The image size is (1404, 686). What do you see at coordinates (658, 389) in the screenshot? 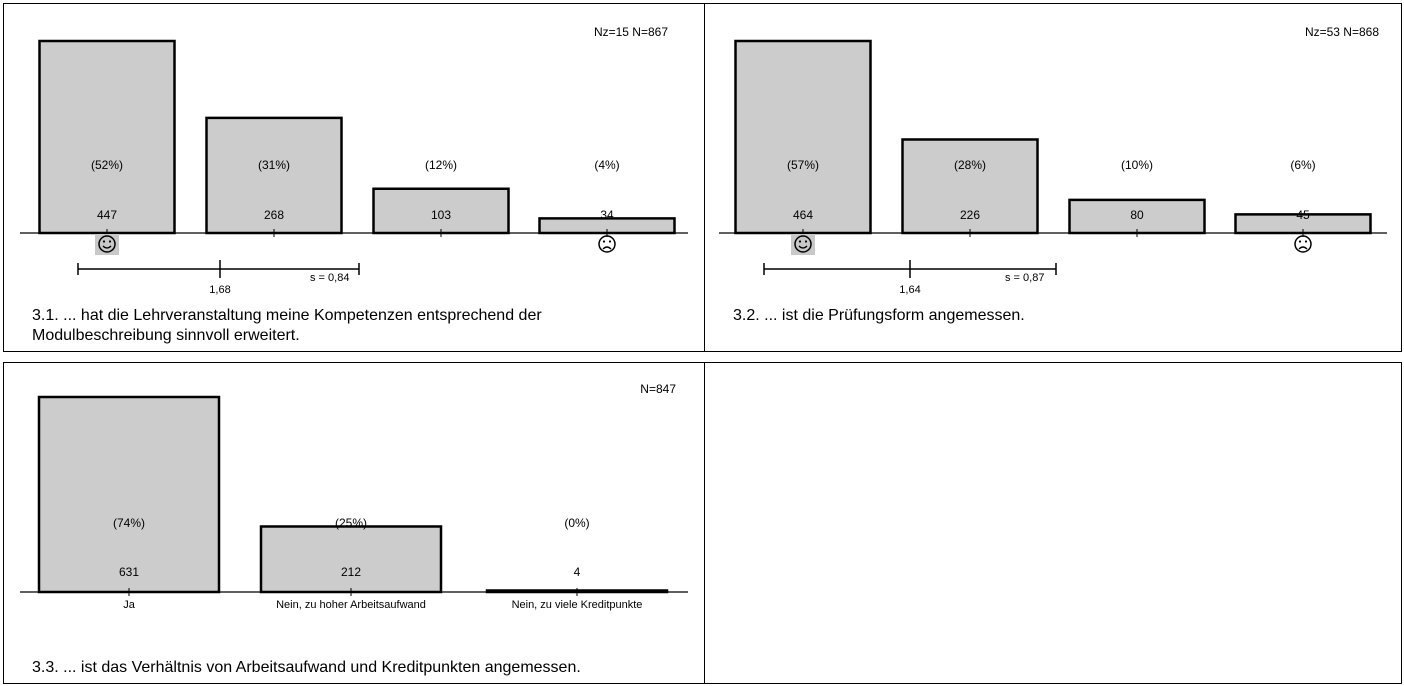
I see `sample-size-label: N=847` at bounding box center [658, 389].